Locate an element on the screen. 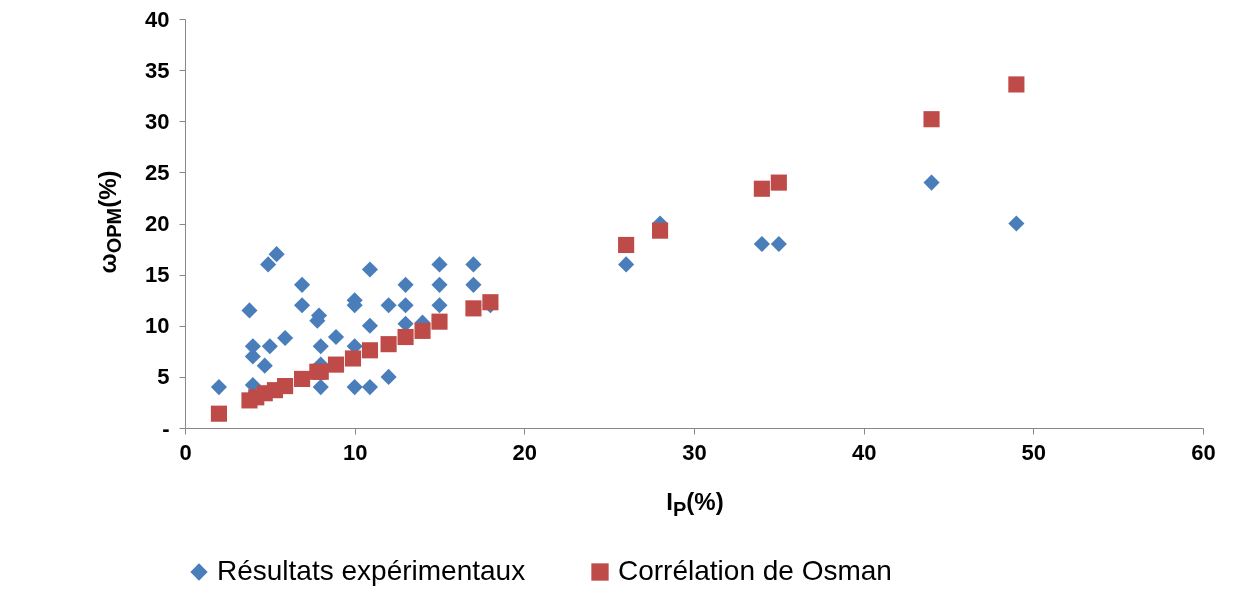  y-tick-label: 15 is located at coordinates (157, 275).